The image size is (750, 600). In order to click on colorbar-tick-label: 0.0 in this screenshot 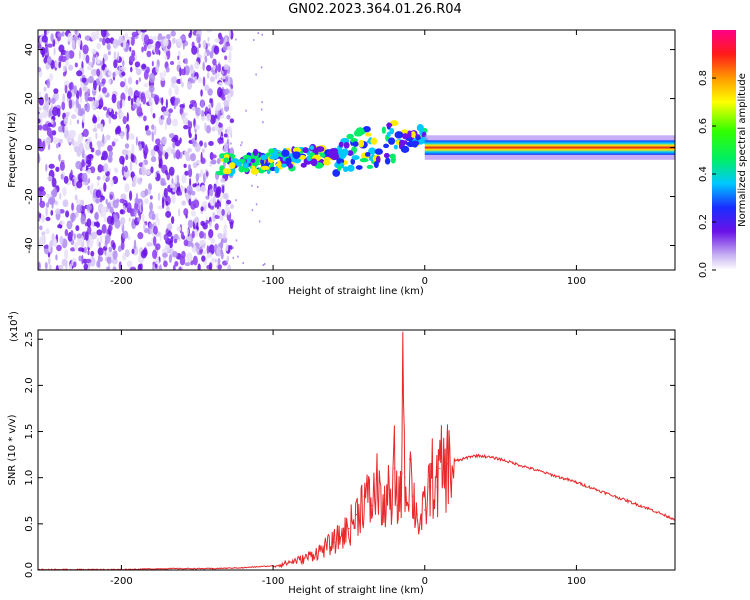, I will do `click(703, 270)`.